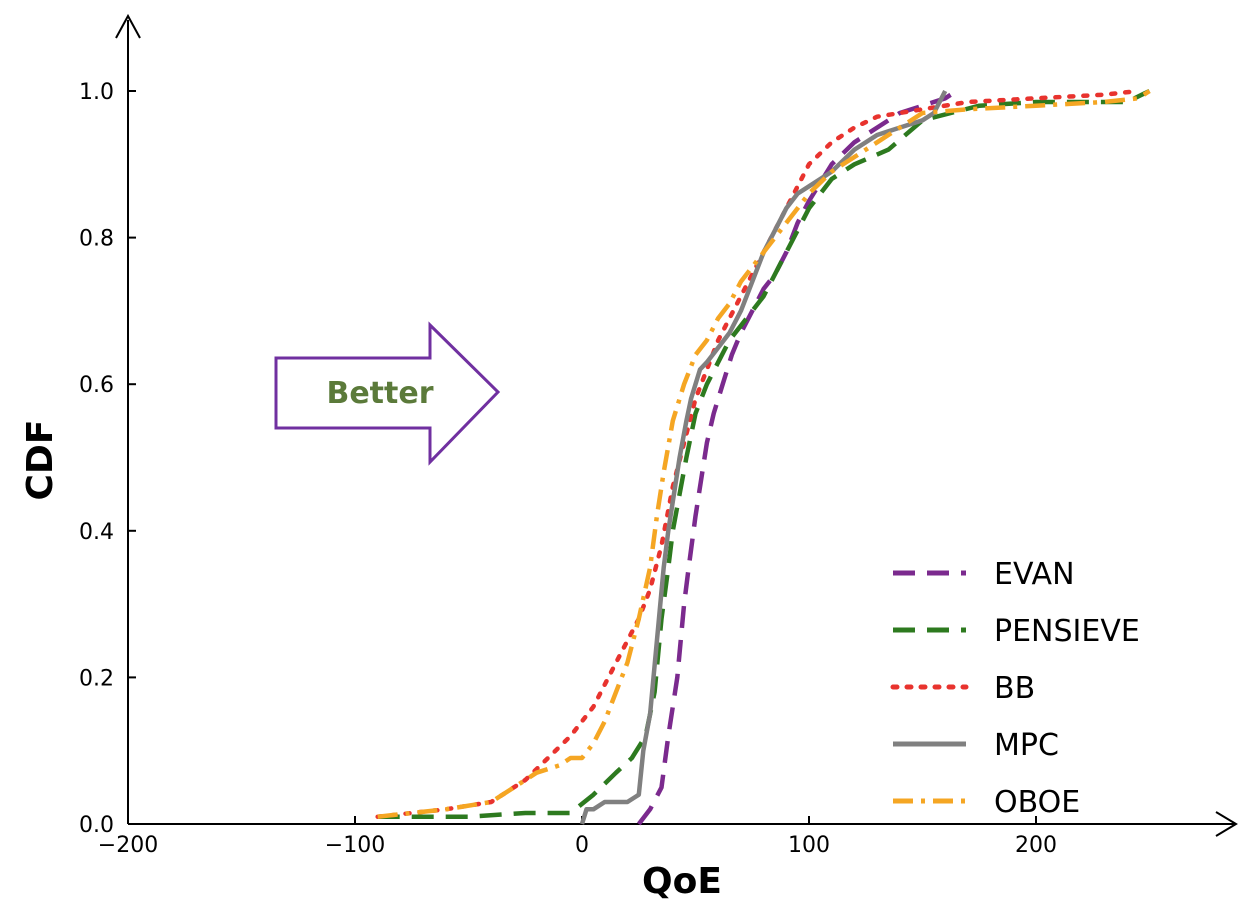 The image size is (1256, 910). I want to click on x-tick-label: −200, so click(128, 845).